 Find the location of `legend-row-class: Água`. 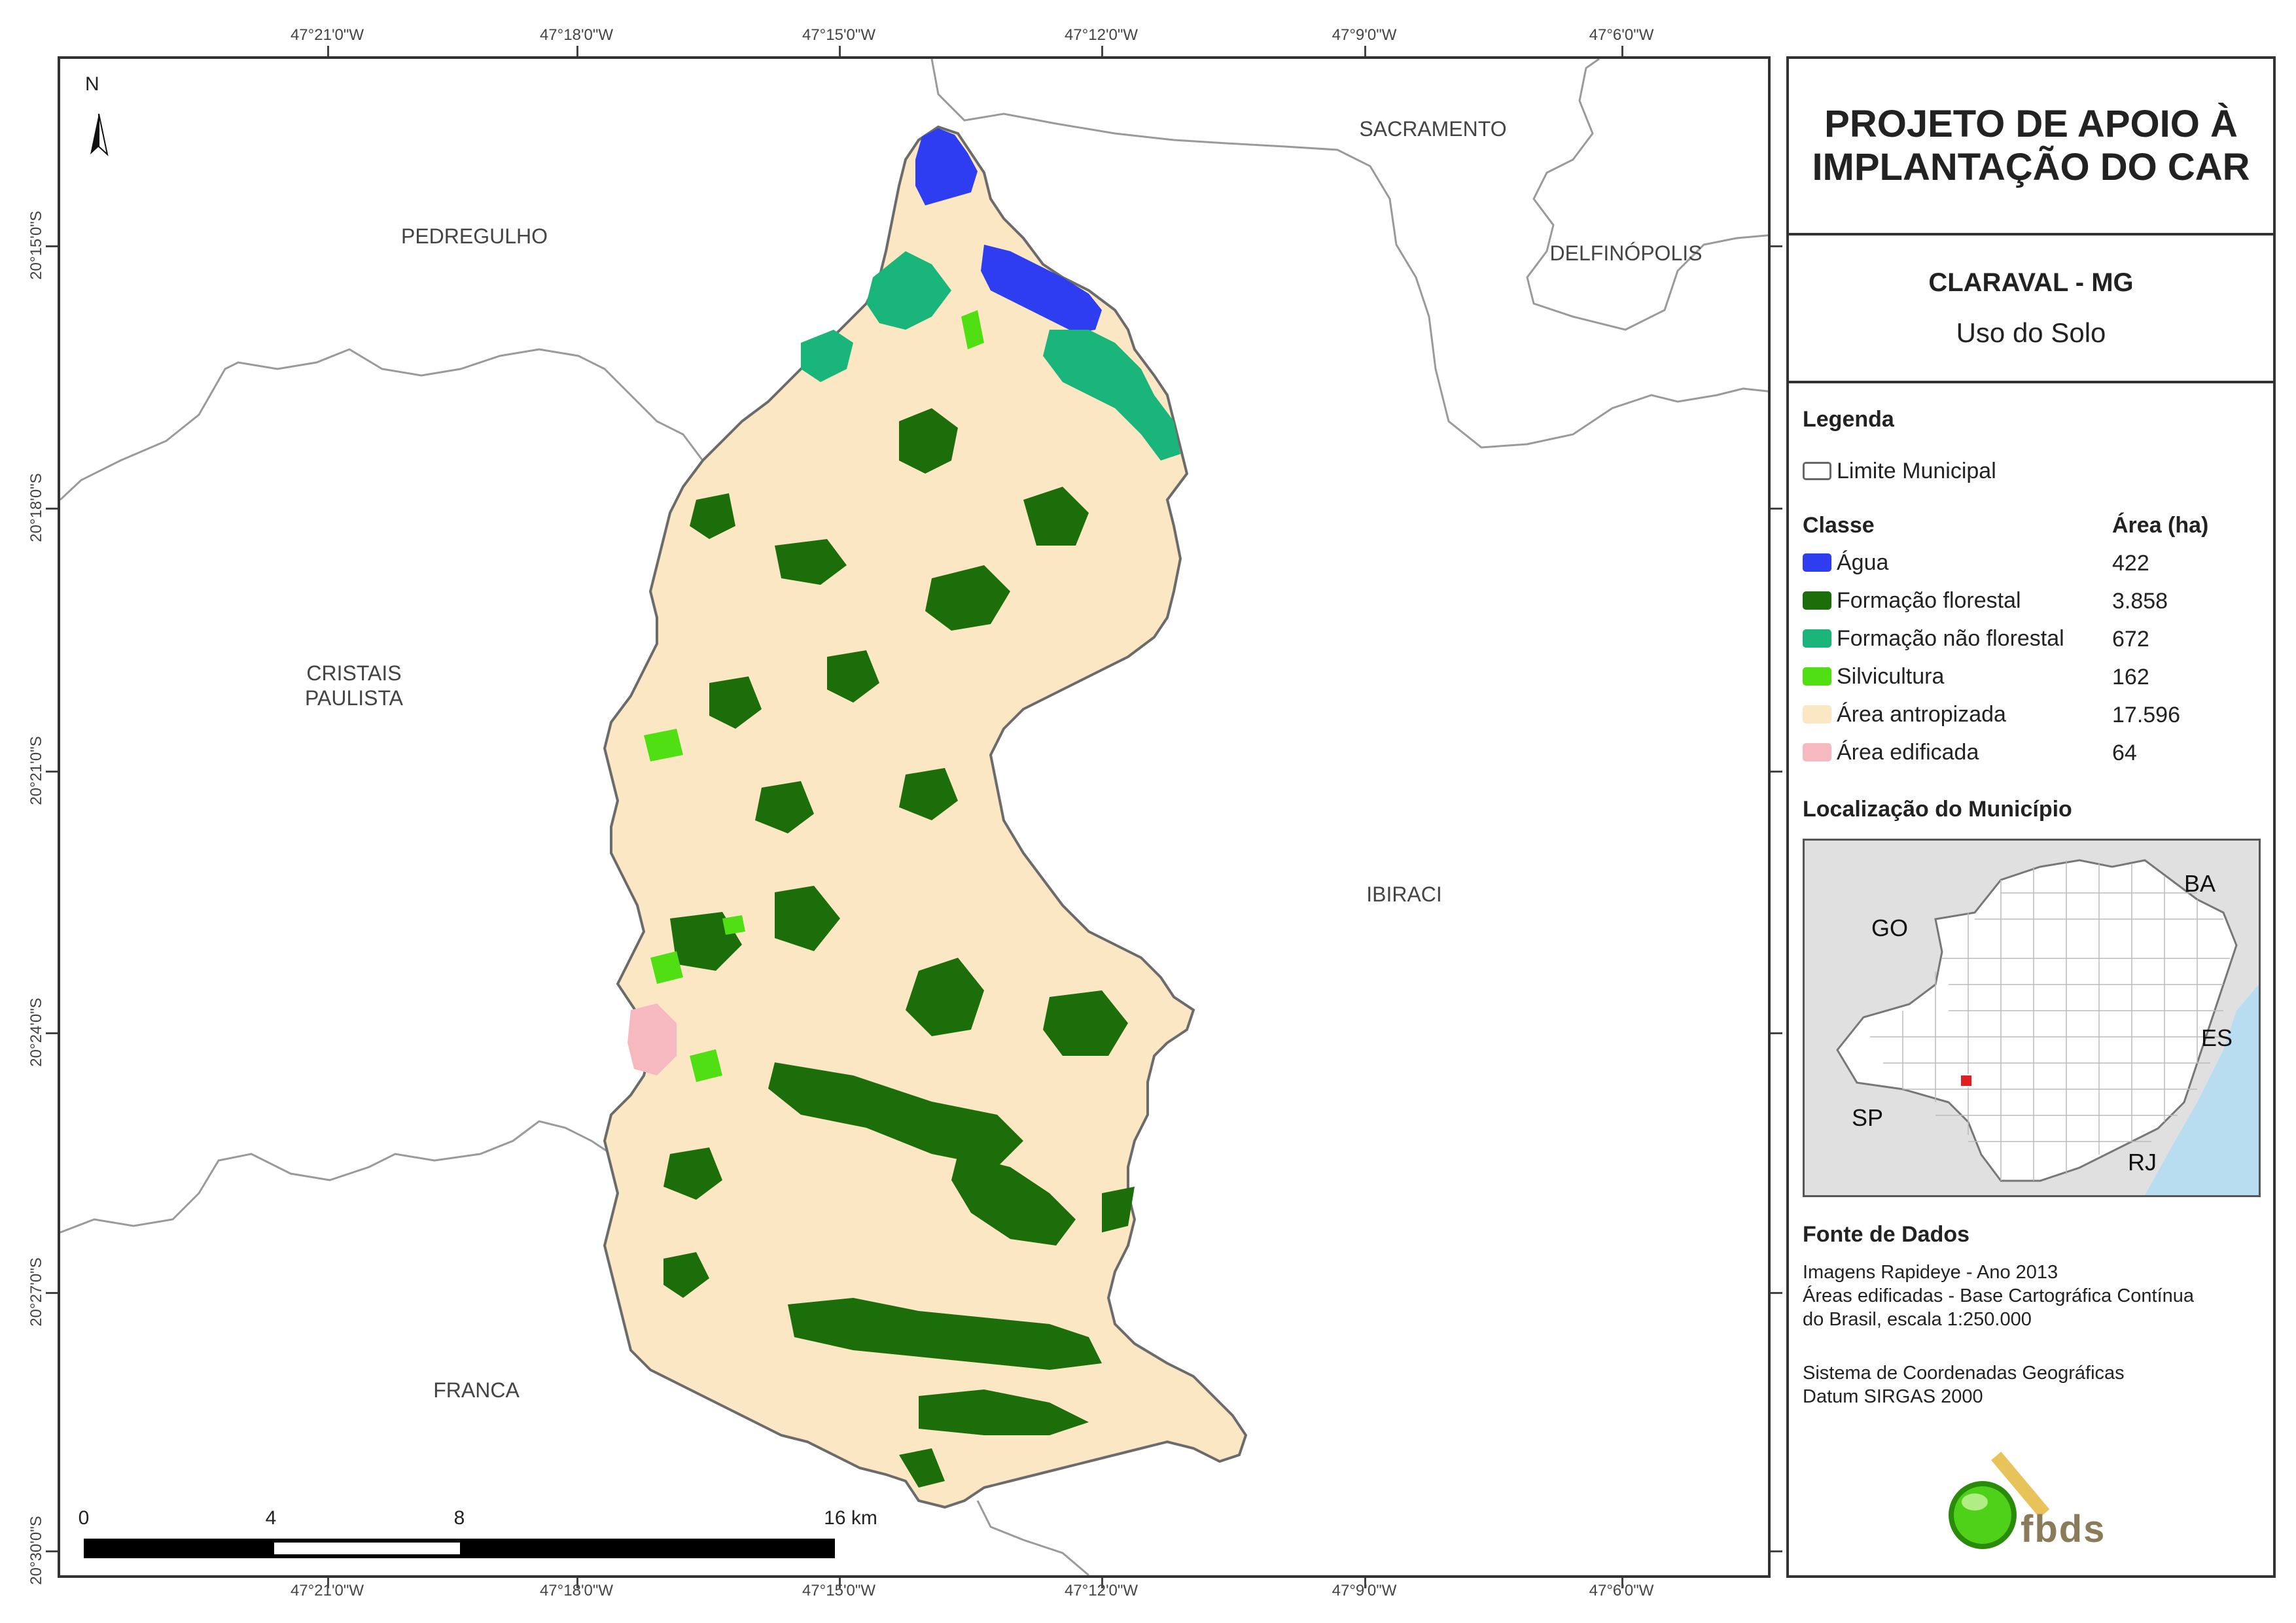

legend-row-class: Água is located at coordinates (1846, 563).